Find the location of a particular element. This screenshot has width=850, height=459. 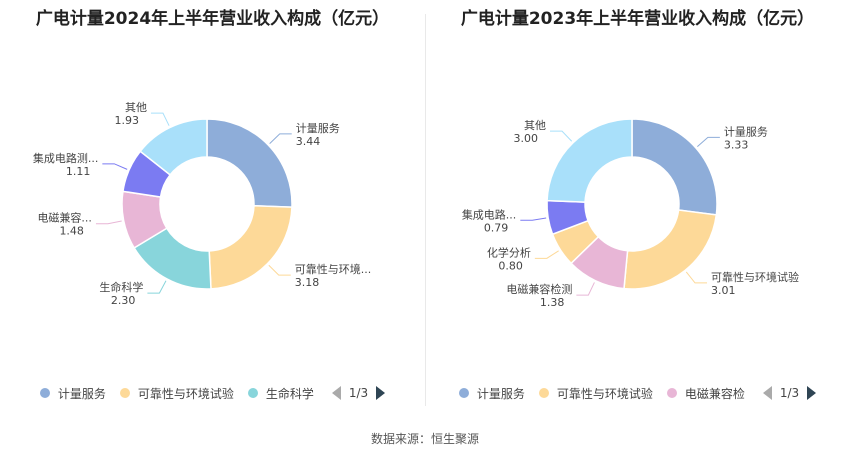

chart-title: 广电计量2023年上半年营业收入构成（亿元） is located at coordinates (637, 19).